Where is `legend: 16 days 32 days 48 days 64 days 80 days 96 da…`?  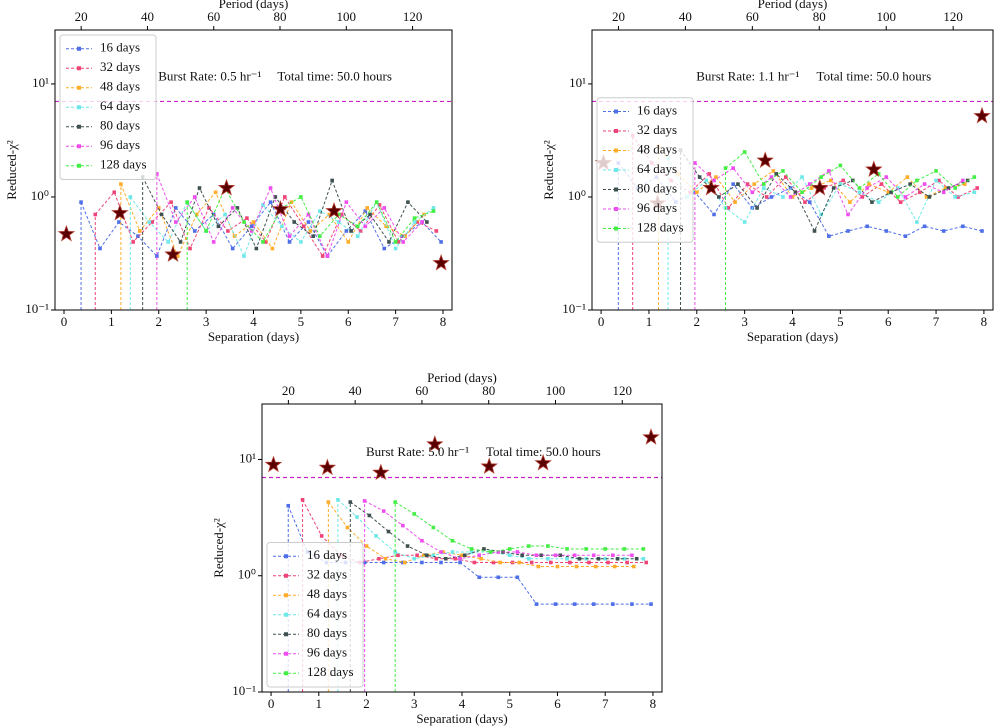 legend: 16 days 32 days 48 days 64 days 80 days 96 da… is located at coordinates (315, 615).